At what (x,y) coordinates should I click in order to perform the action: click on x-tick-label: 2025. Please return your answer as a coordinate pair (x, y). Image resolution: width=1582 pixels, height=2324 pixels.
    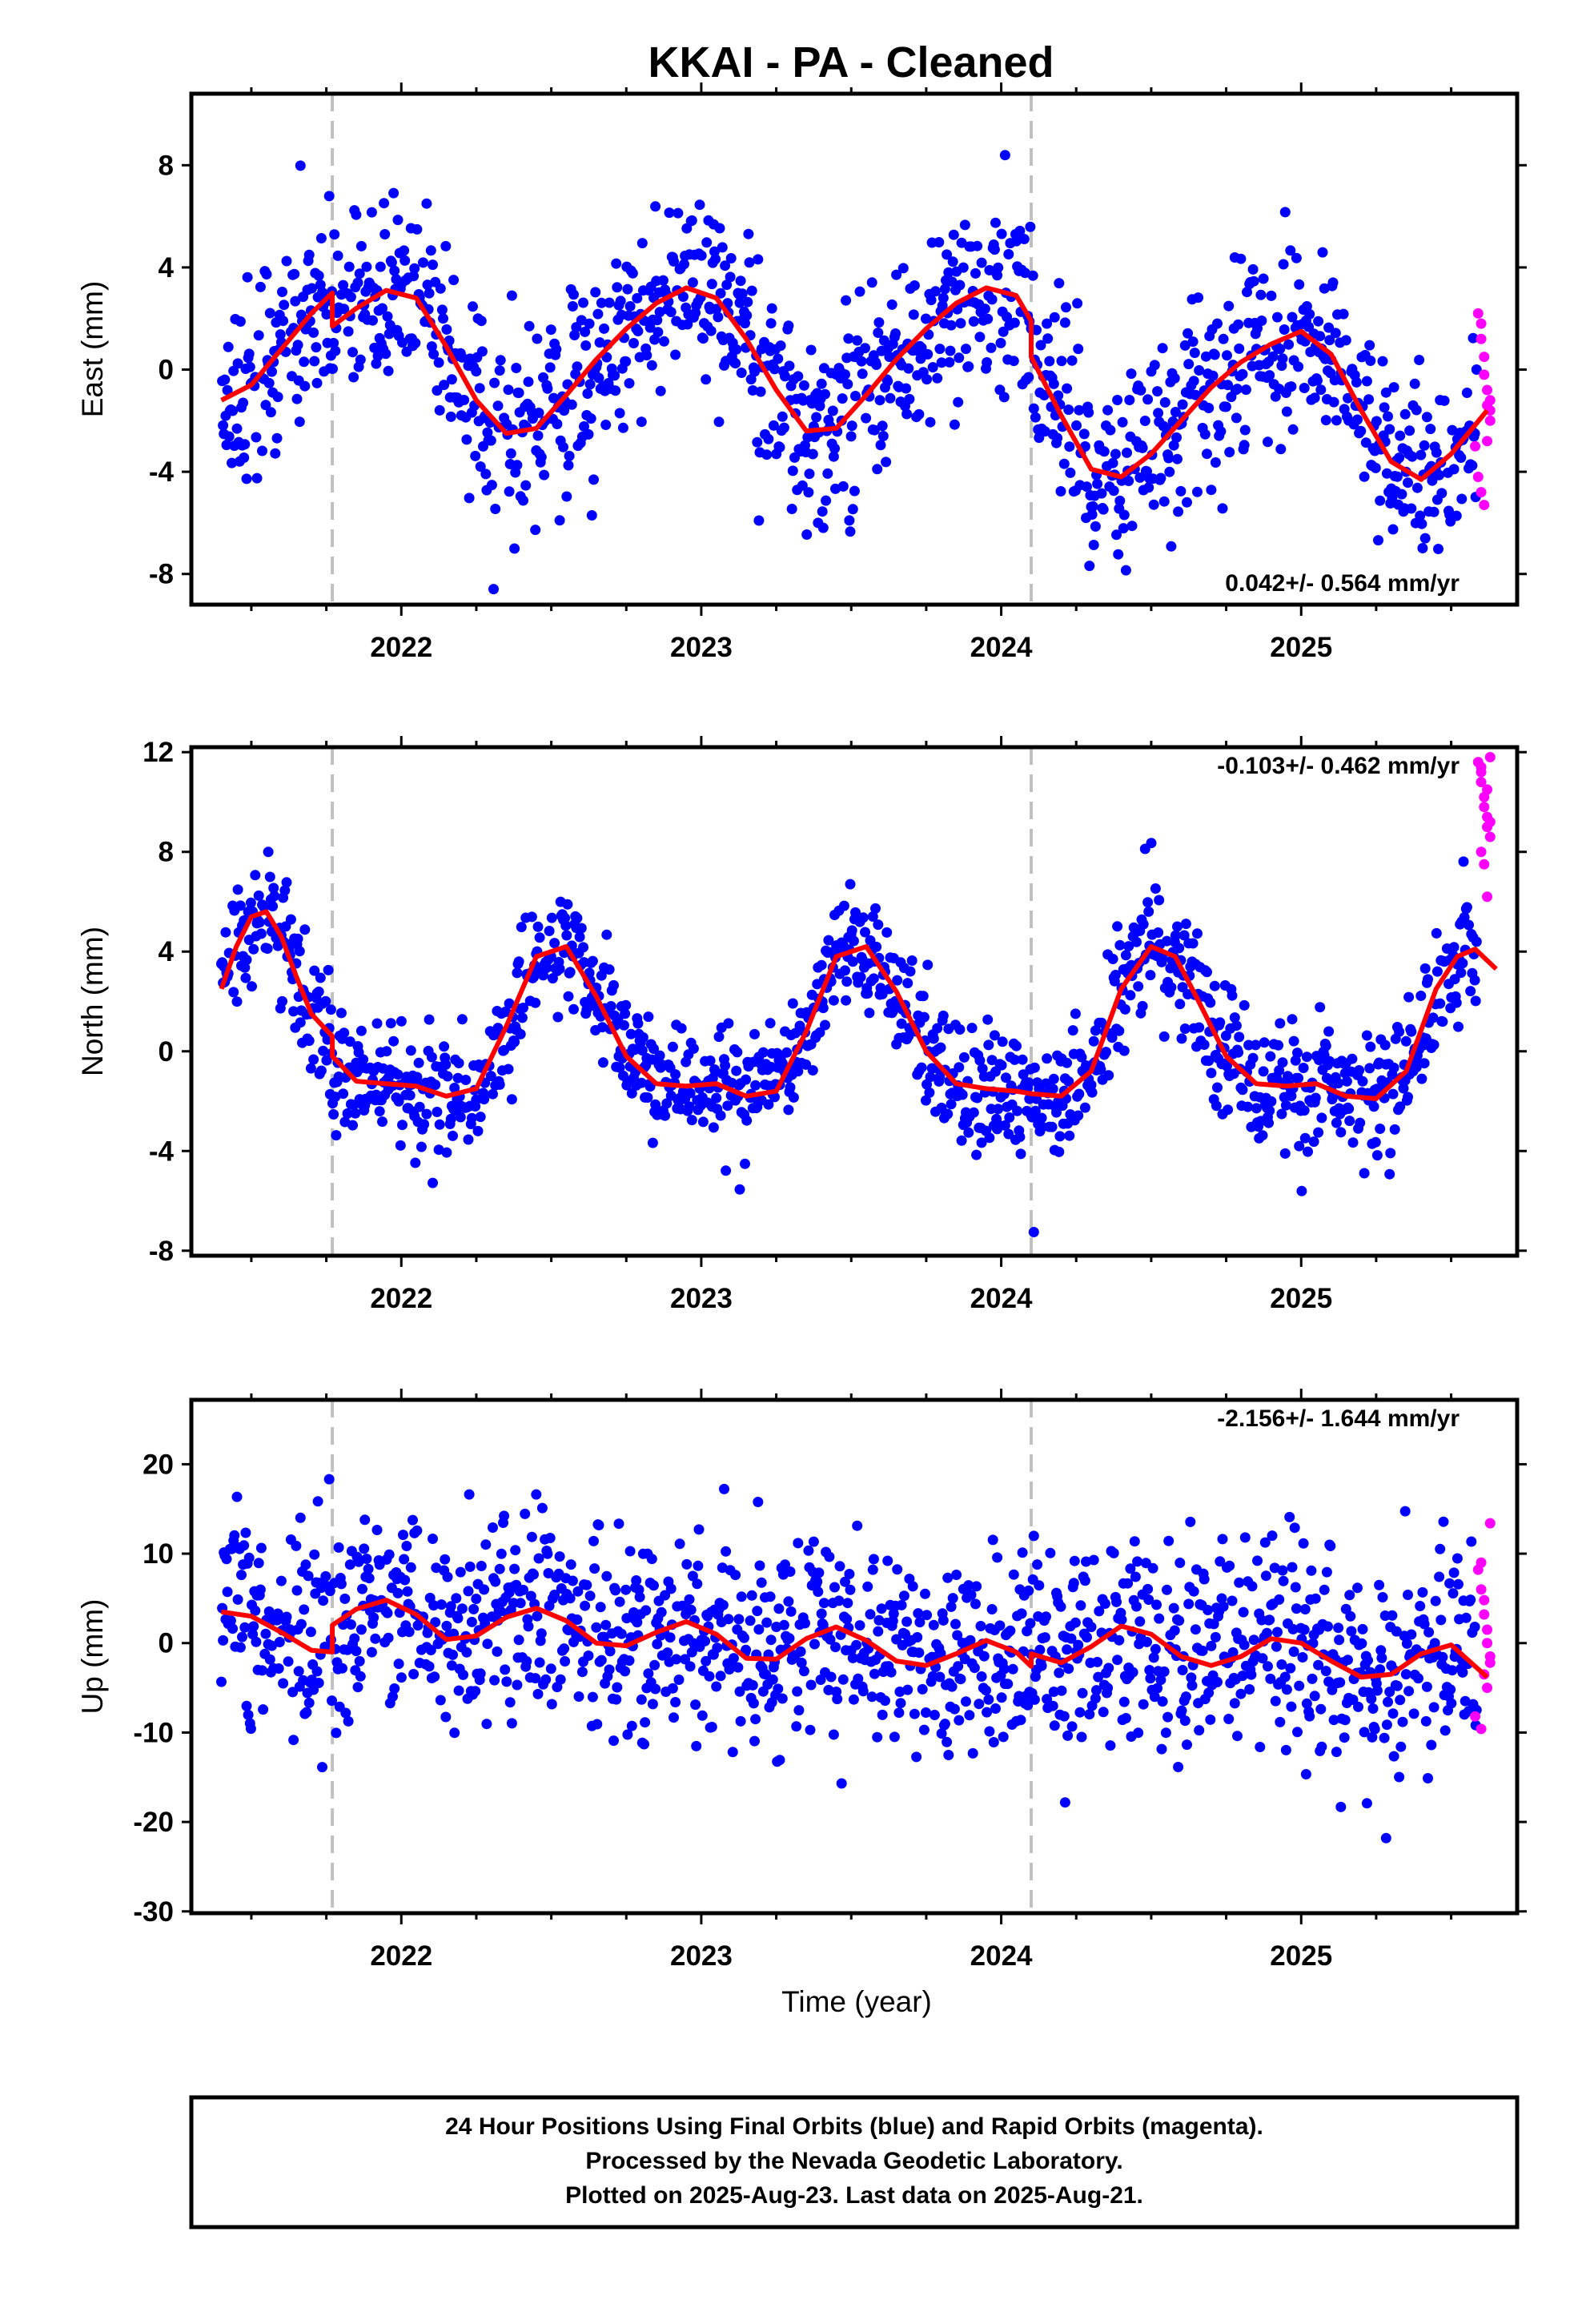
    Looking at the image, I should click on (1301, 647).